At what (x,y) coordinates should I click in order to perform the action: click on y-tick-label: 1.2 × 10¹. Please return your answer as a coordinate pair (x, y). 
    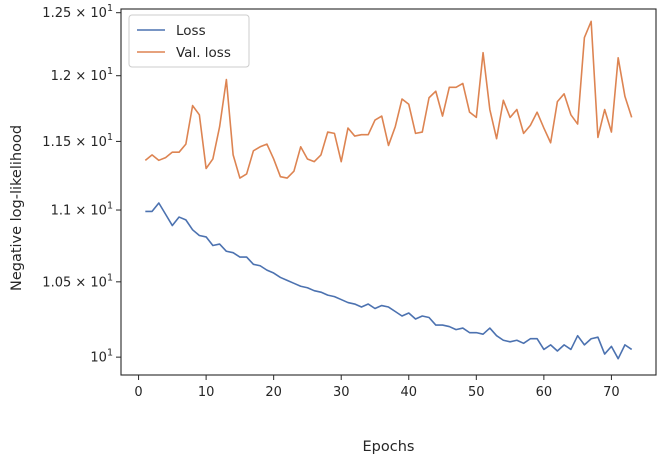
    Looking at the image, I should click on (82, 75).